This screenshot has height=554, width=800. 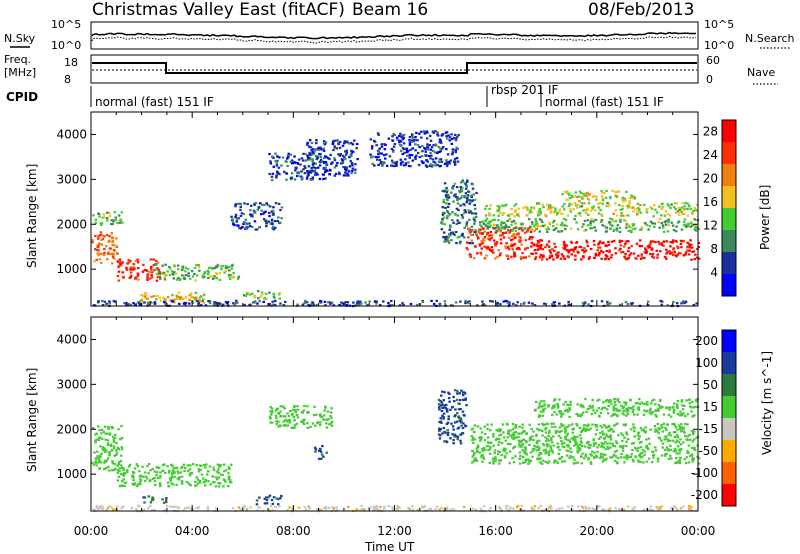 I want to click on colorbar-tick-label: -50, so click(x=708, y=451).